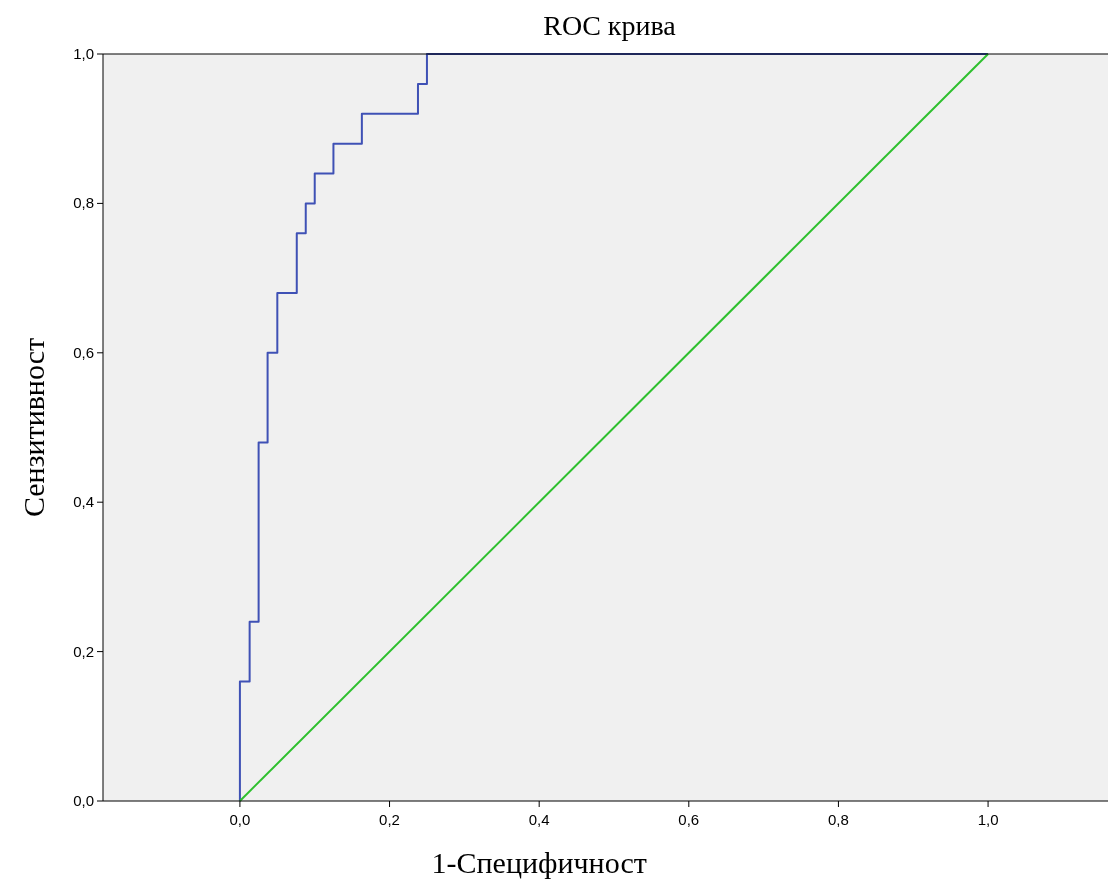  What do you see at coordinates (240, 819) in the screenshot?
I see `x-tick-label: 0,0` at bounding box center [240, 819].